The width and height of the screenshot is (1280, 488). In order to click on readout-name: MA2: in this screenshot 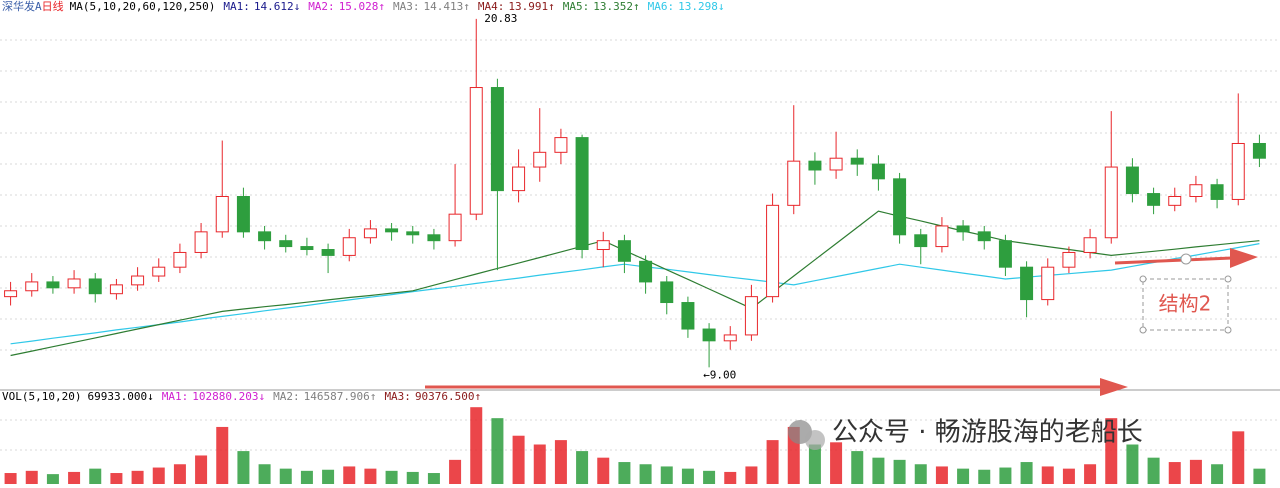, I will do `click(286, 396)`.